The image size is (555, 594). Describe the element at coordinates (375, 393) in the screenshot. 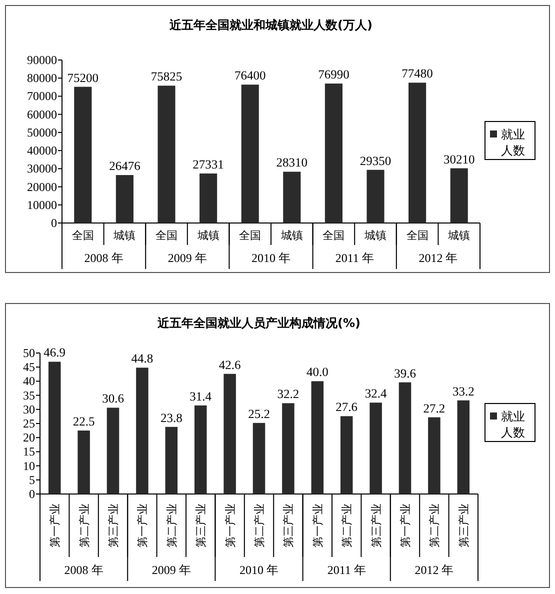

I see `text: 32.4` at that location.